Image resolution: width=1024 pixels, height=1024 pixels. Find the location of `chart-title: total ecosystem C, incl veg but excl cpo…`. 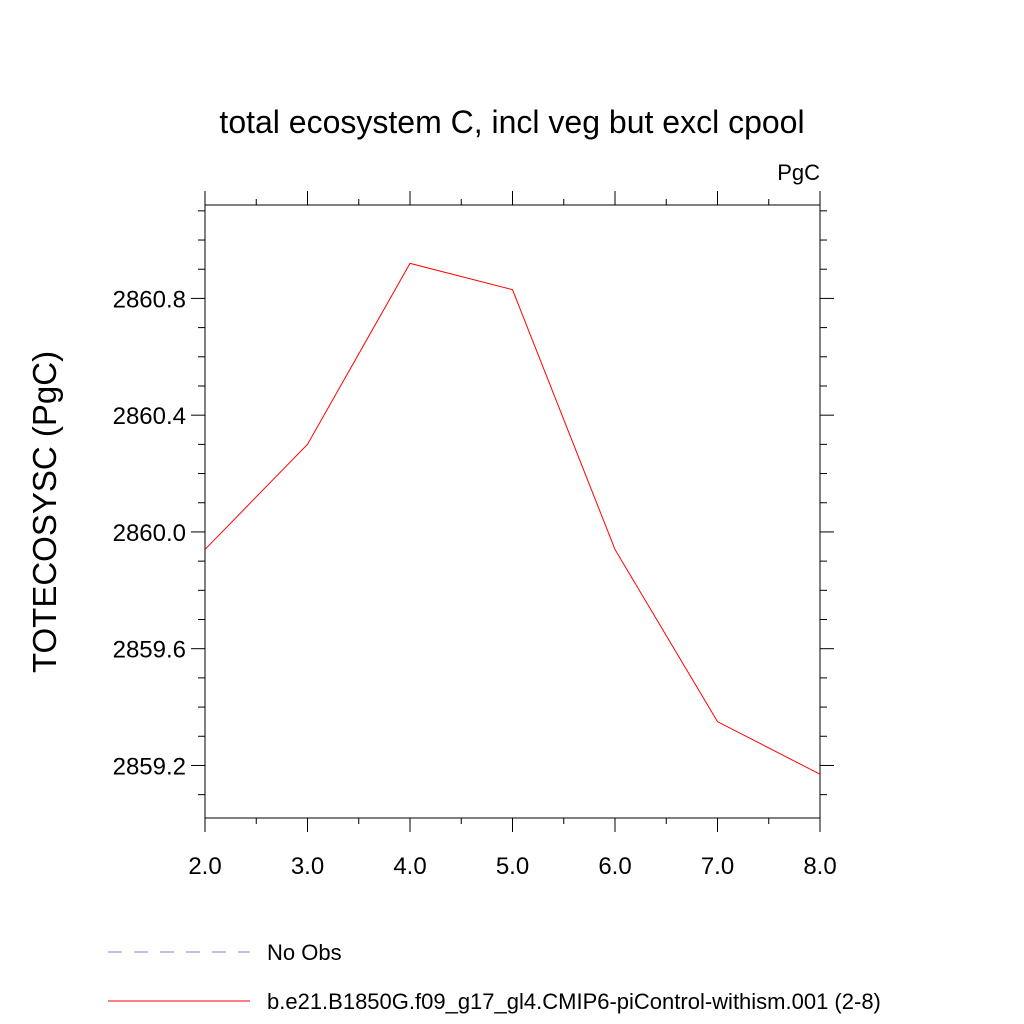

chart-title: total ecosystem C, incl veg but excl cpo… is located at coordinates (511, 122).